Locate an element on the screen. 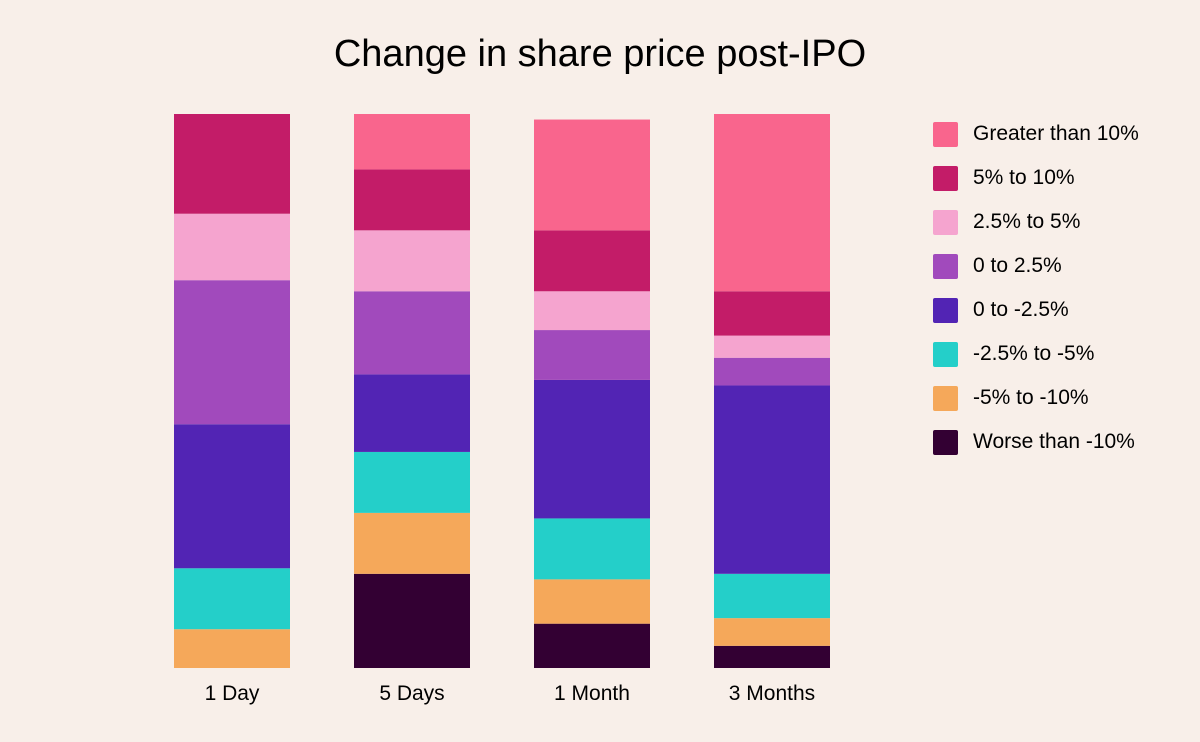 This screenshot has width=1200, height=742. legend-label: -5% to -10% is located at coordinates (1031, 397).